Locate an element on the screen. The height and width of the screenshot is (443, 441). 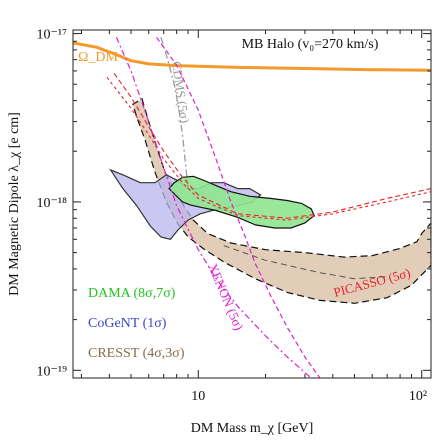
cdms-limit-line is located at coordinates (174, 113).